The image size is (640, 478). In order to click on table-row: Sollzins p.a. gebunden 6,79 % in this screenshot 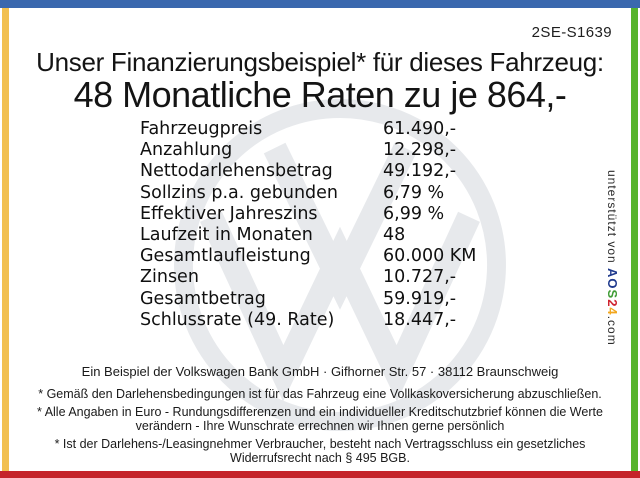, I will do `click(308, 193)`.